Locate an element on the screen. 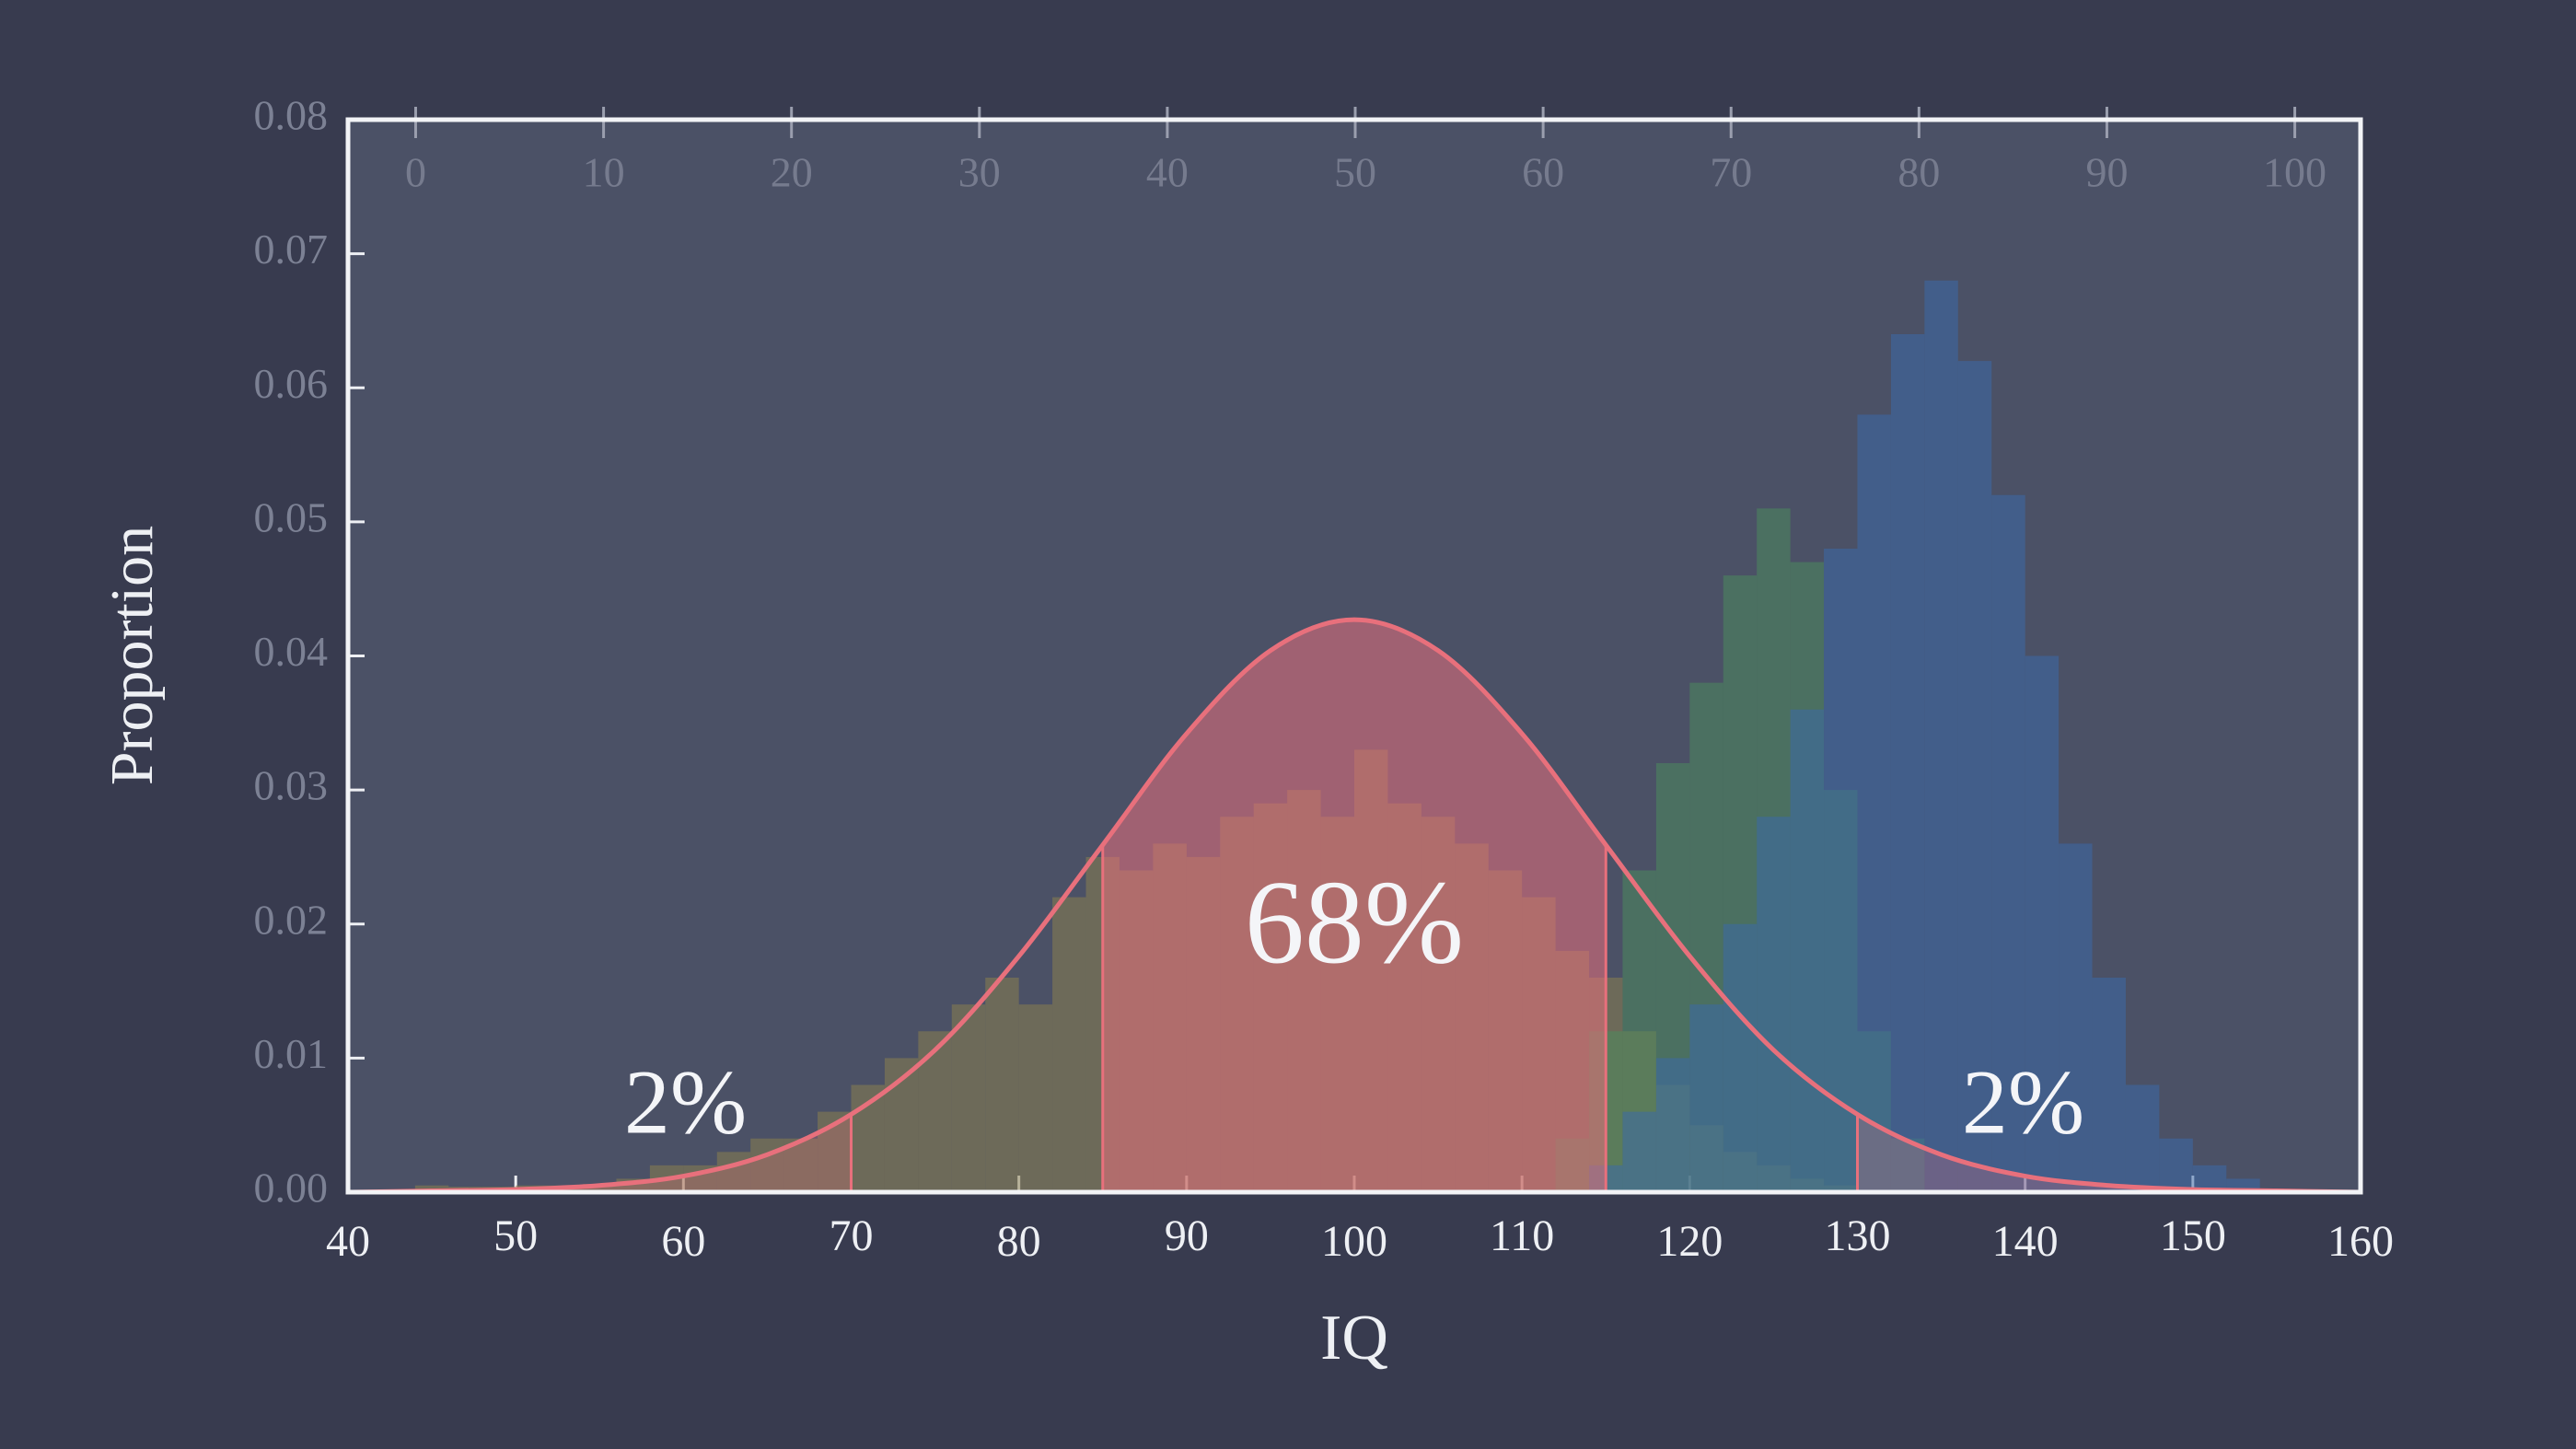  y-tick-label: 0.05 is located at coordinates (291, 517).